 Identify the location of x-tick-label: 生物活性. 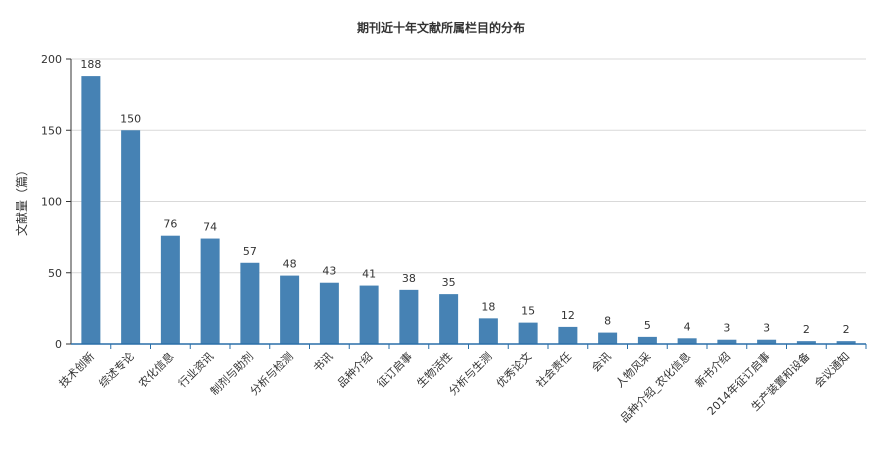
(434, 369).